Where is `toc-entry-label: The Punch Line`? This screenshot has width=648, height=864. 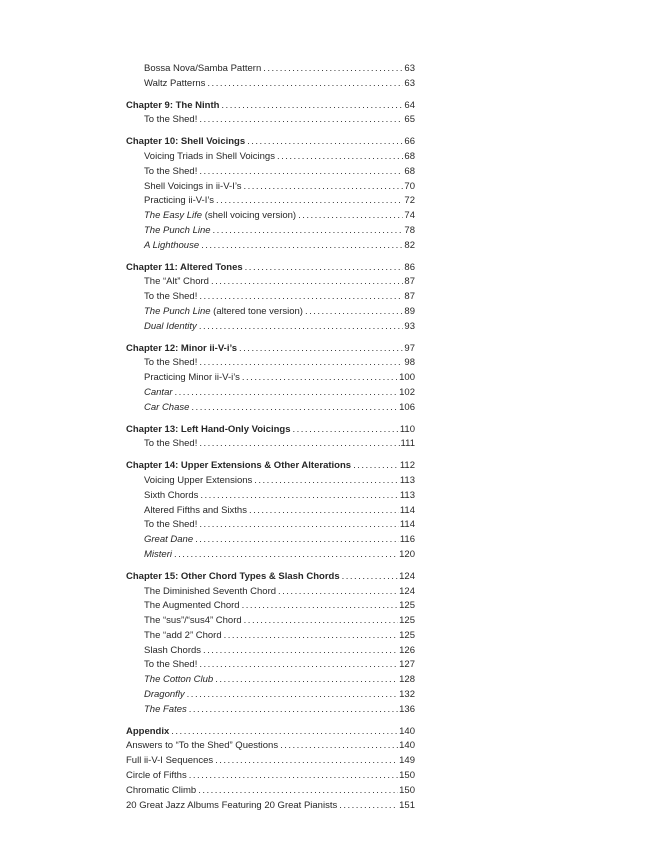 toc-entry-label: The Punch Line is located at coordinates (177, 231).